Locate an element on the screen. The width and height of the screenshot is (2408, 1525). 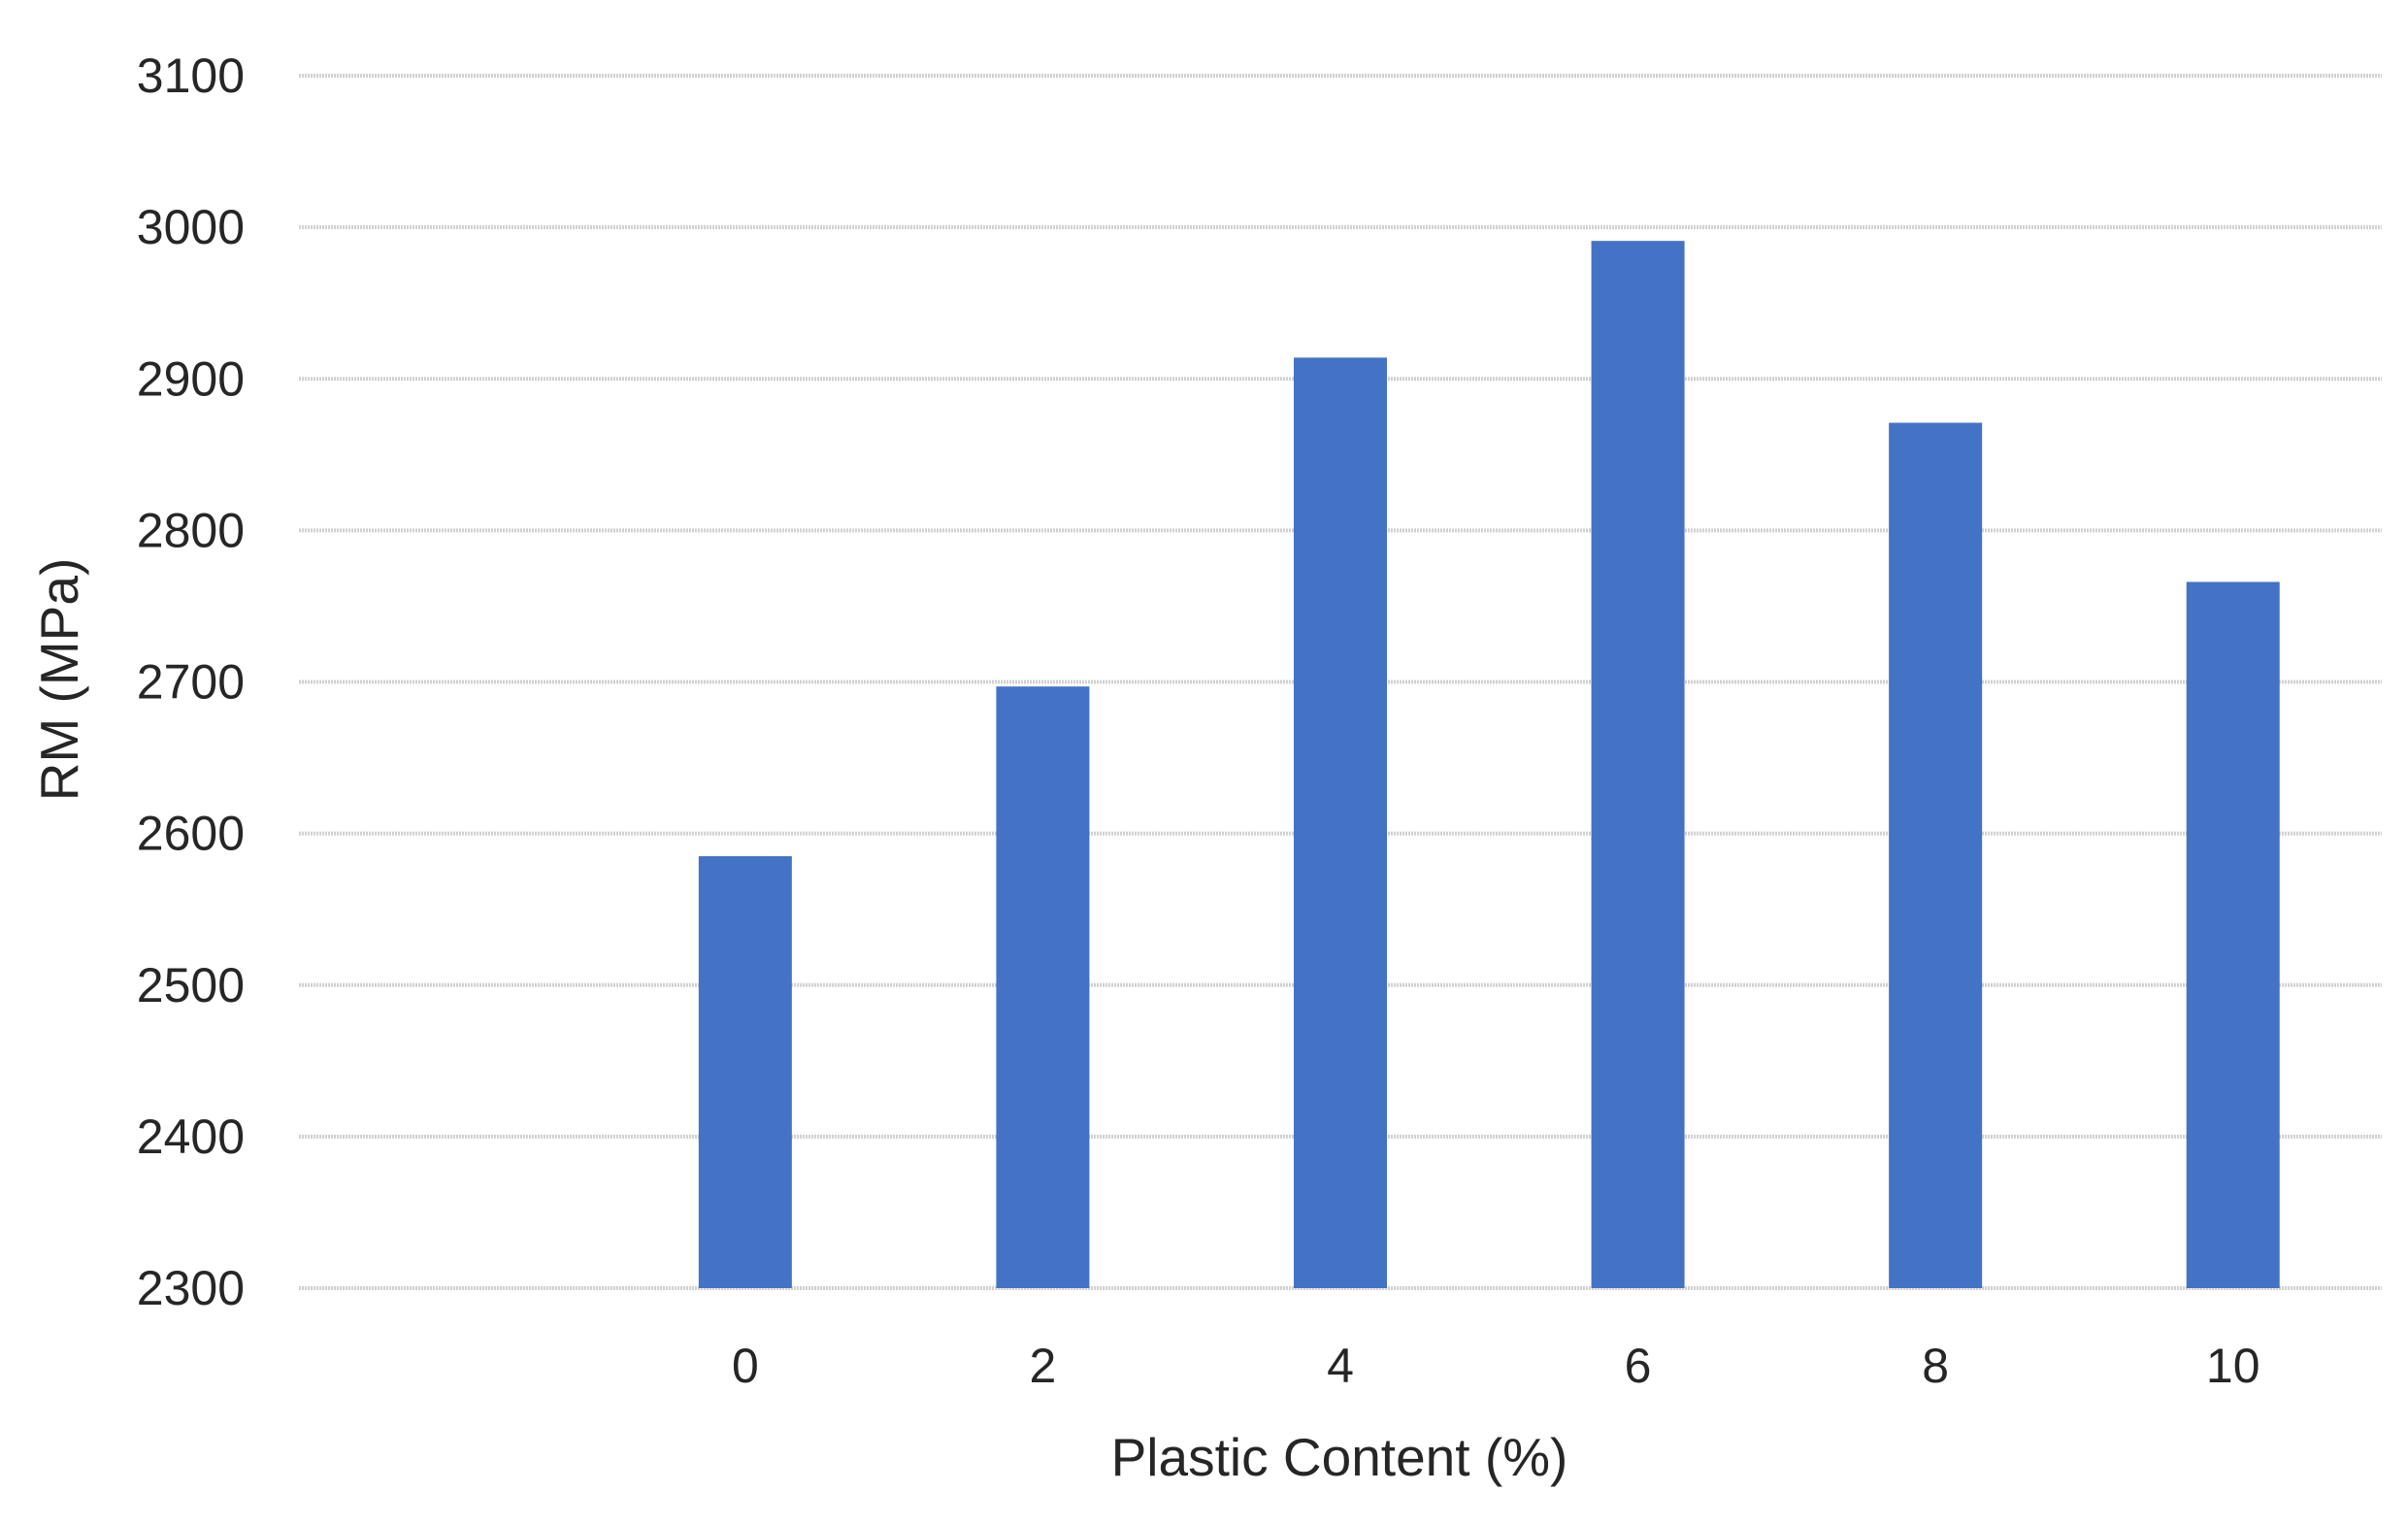
x-tick-label: 10 is located at coordinates (2233, 1366).